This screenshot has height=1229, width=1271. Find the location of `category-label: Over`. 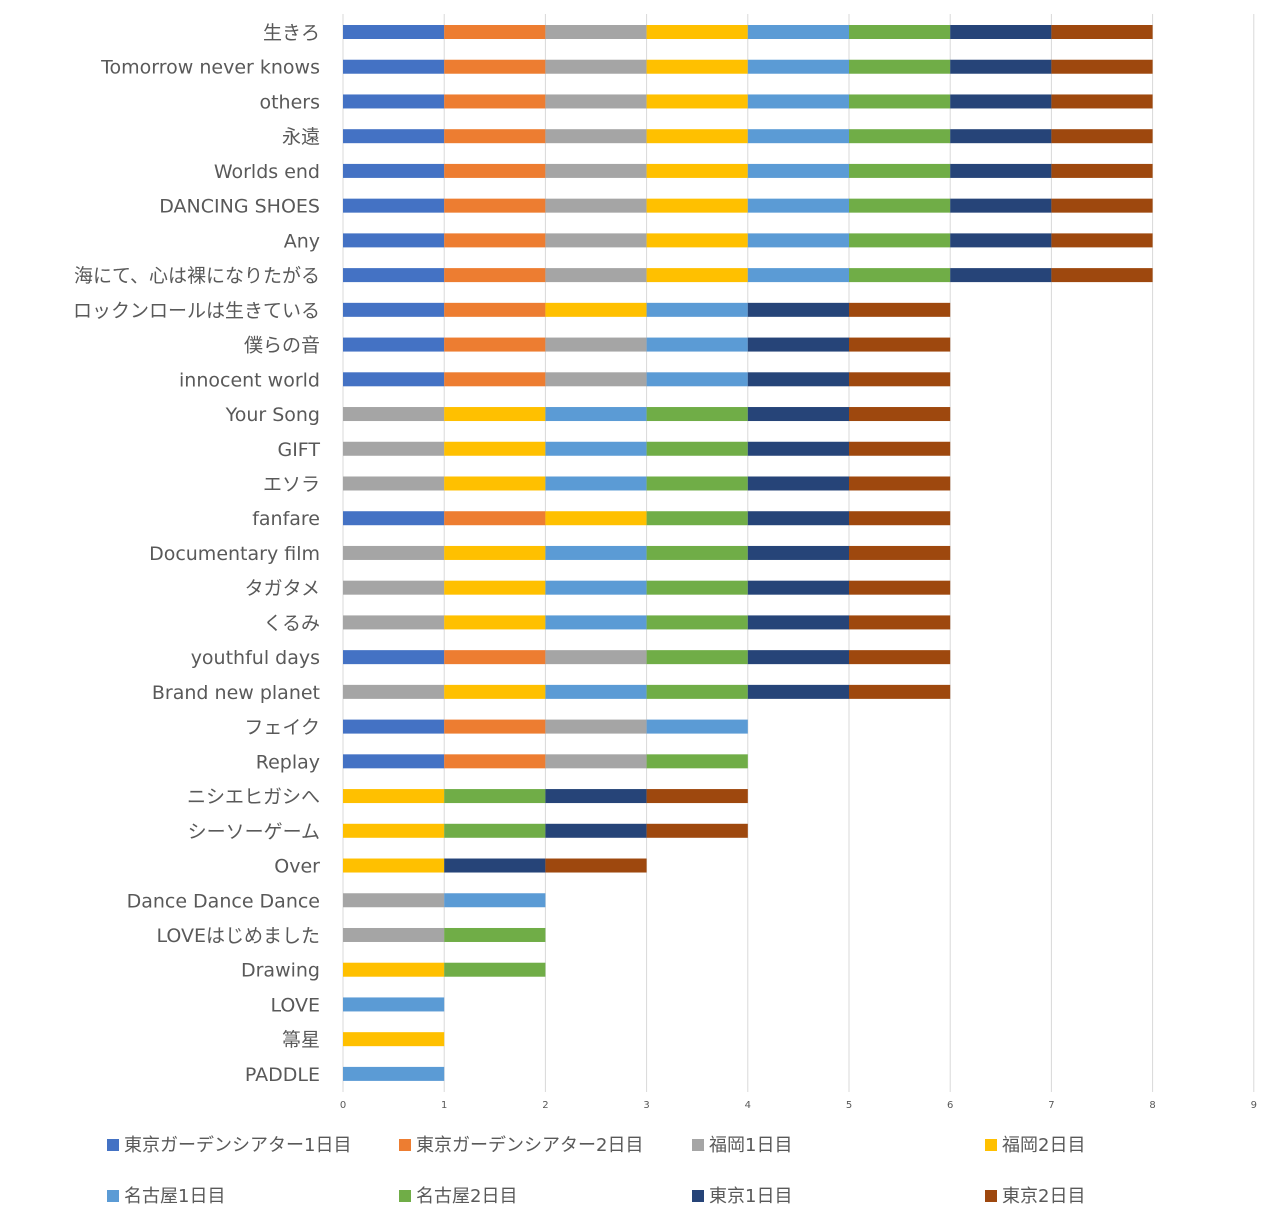

category-label: Over is located at coordinates (297, 867).